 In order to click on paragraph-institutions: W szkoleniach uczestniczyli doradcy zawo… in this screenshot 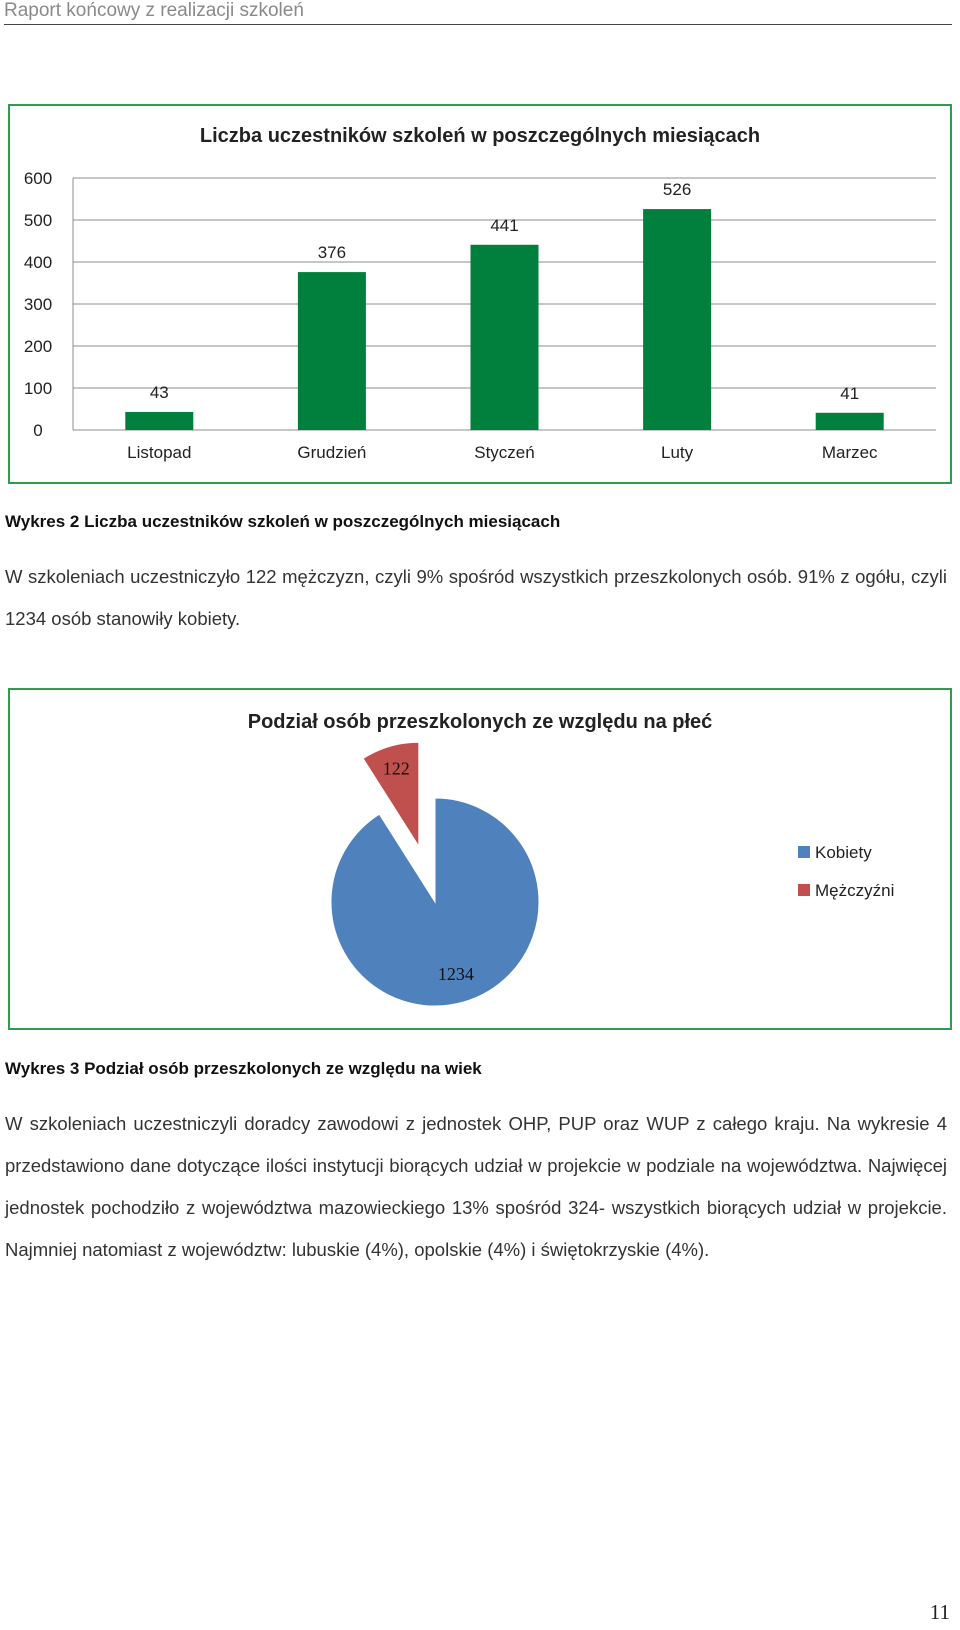, I will do `click(476, 1186)`.